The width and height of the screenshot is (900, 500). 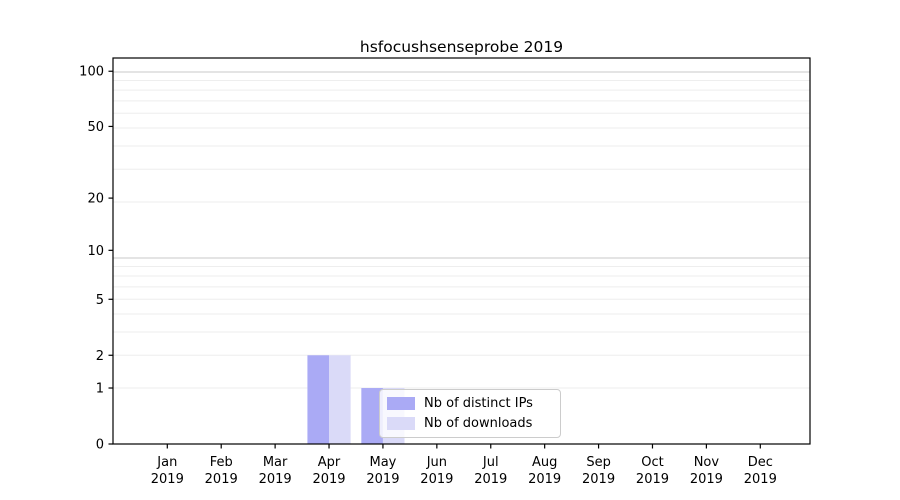 I want to click on legend-label-distinct-ips: Nb of distinct IPs, so click(x=478, y=403).